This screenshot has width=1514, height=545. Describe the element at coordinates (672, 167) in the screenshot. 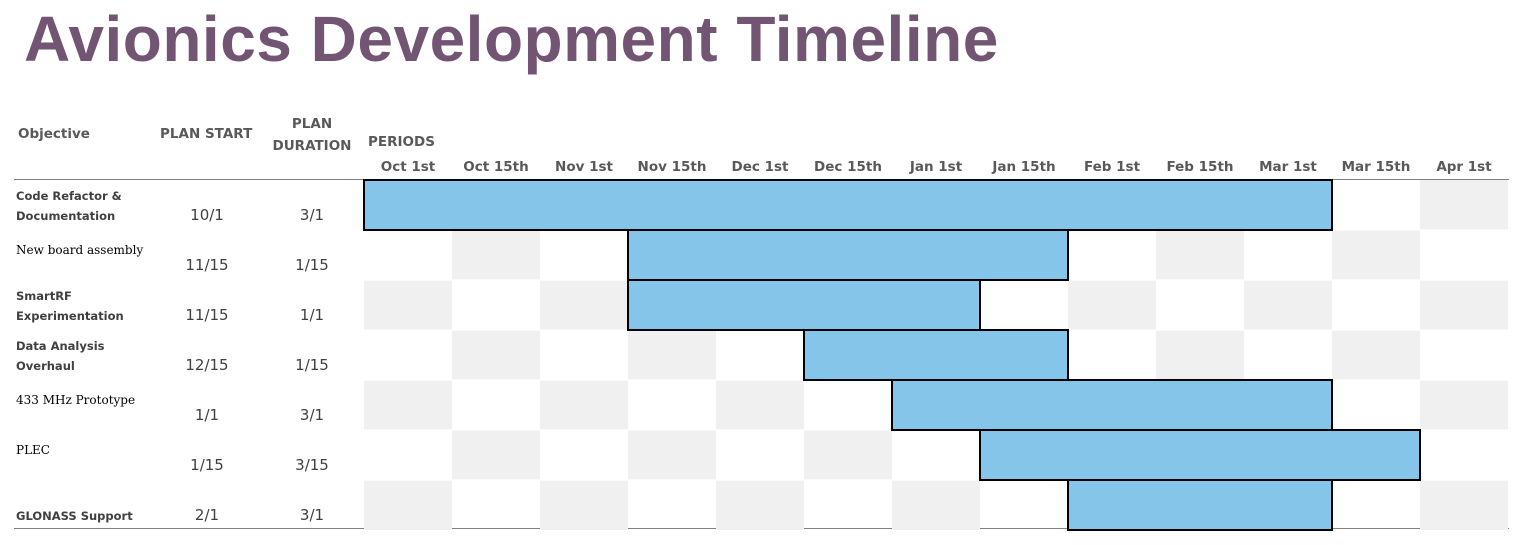

I see `period-label: Nov 15th` at that location.